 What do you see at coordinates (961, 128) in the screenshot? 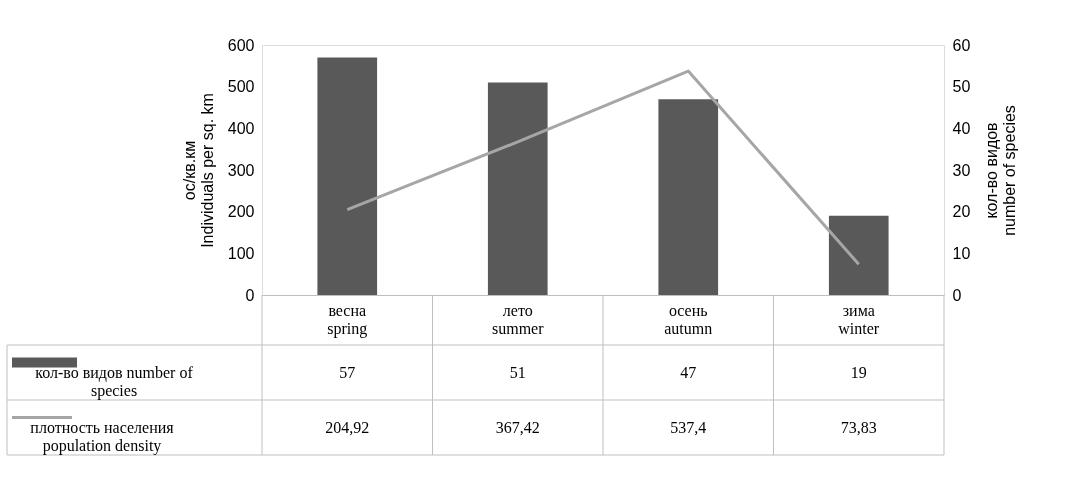
I see `y2-tick-label: 40` at bounding box center [961, 128].